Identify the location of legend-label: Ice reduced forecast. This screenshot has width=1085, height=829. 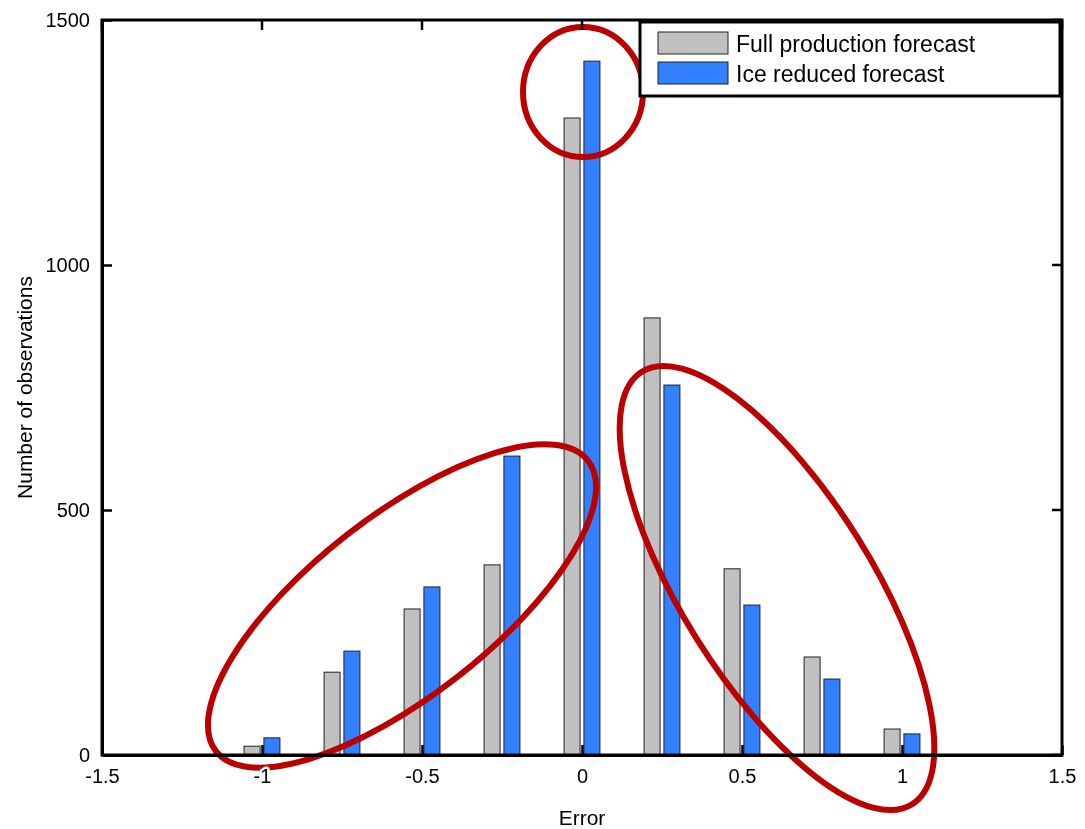
(840, 74).